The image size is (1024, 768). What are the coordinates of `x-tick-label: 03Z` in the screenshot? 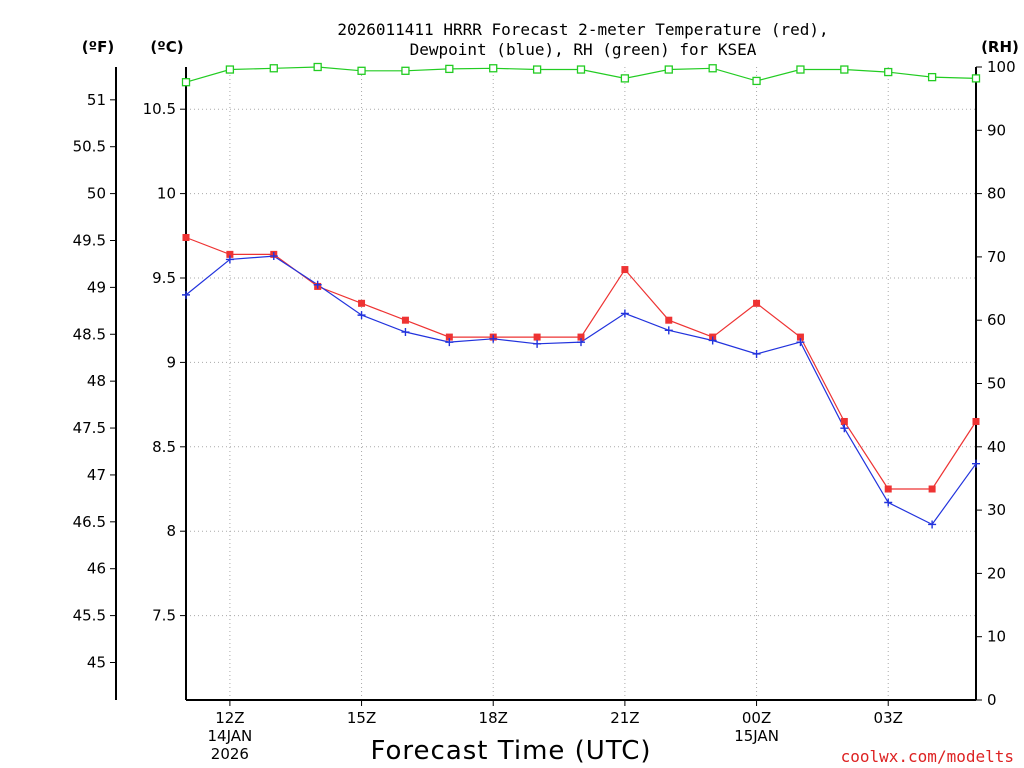 It's located at (888, 718).